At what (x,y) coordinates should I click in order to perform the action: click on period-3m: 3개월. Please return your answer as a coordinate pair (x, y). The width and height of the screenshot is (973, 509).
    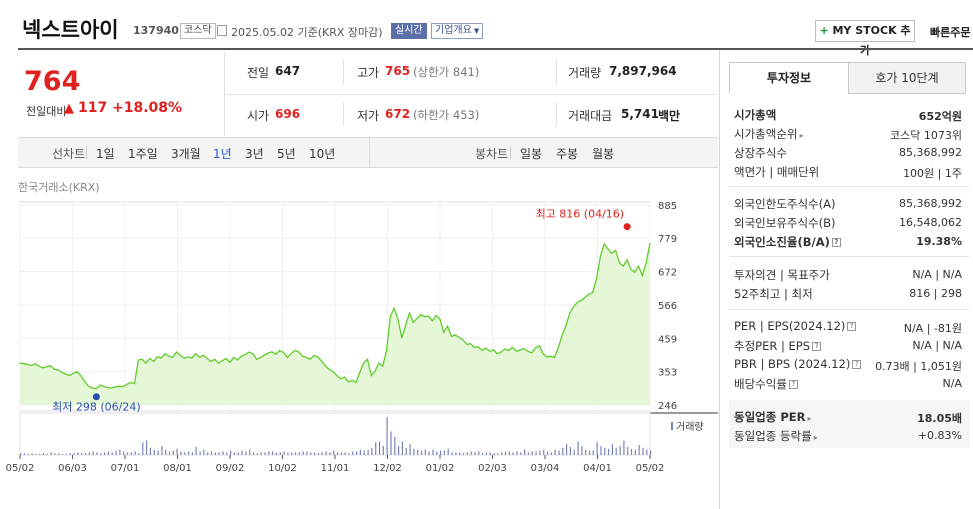
    Looking at the image, I should click on (186, 154).